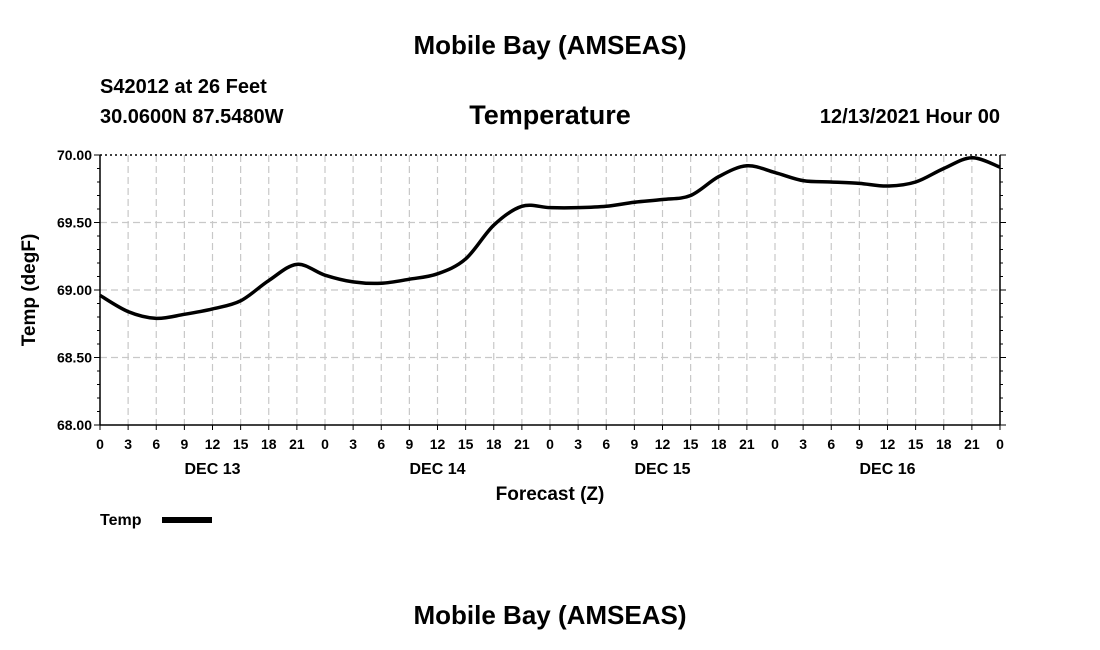 This screenshot has width=1100, height=650. Describe the element at coordinates (29, 290) in the screenshot. I see `y-axis-title: Temp (degF)` at that location.